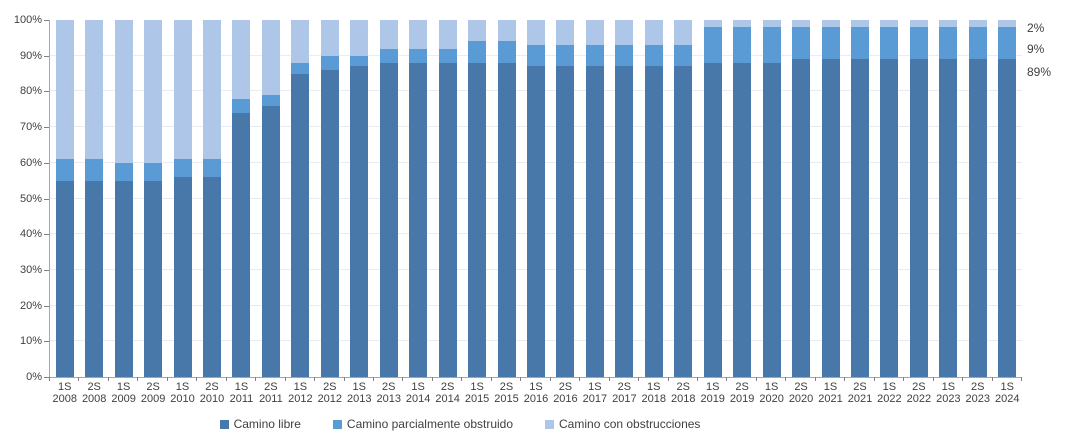 The height and width of the screenshot is (441, 1069). Describe the element at coordinates (271, 393) in the screenshot. I see `x-axis-label: 2S 2011` at that location.